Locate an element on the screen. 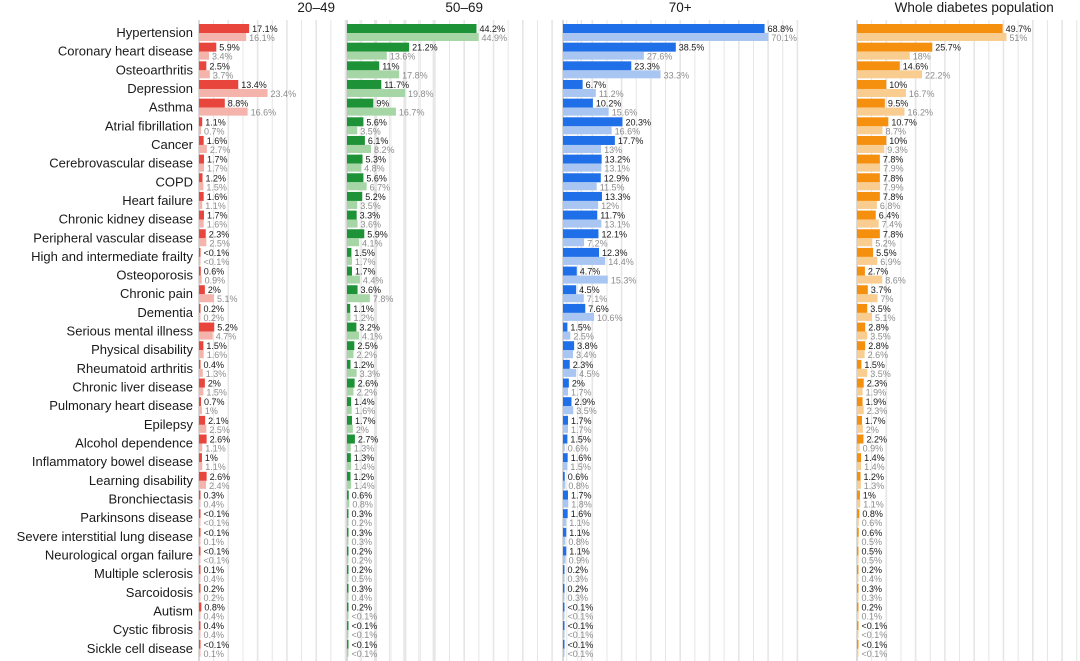 This screenshot has width=1080, height=661. data-label-dark: 0.6% is located at coordinates (214, 272).